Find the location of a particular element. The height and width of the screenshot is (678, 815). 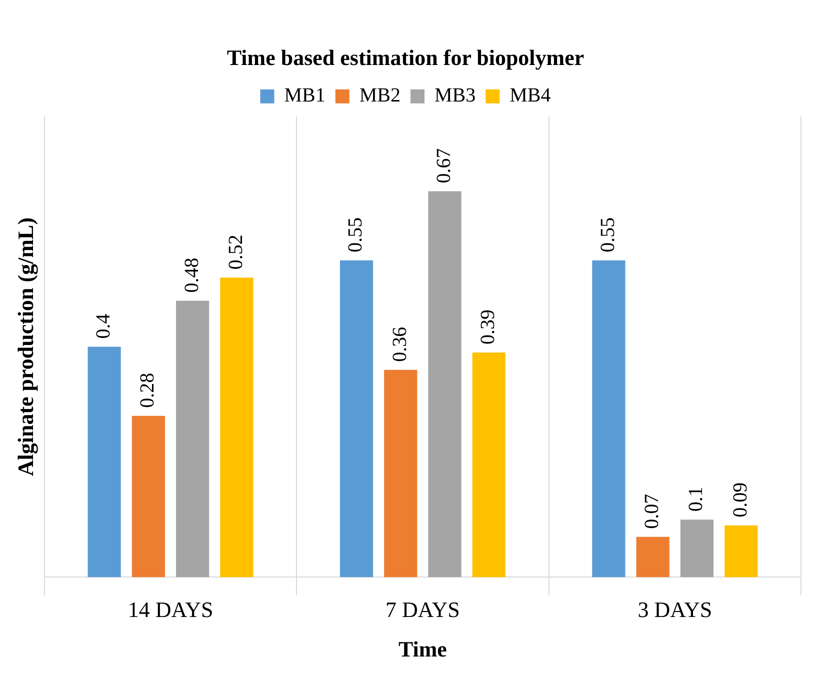

data-label: 0.4 is located at coordinates (103, 326).